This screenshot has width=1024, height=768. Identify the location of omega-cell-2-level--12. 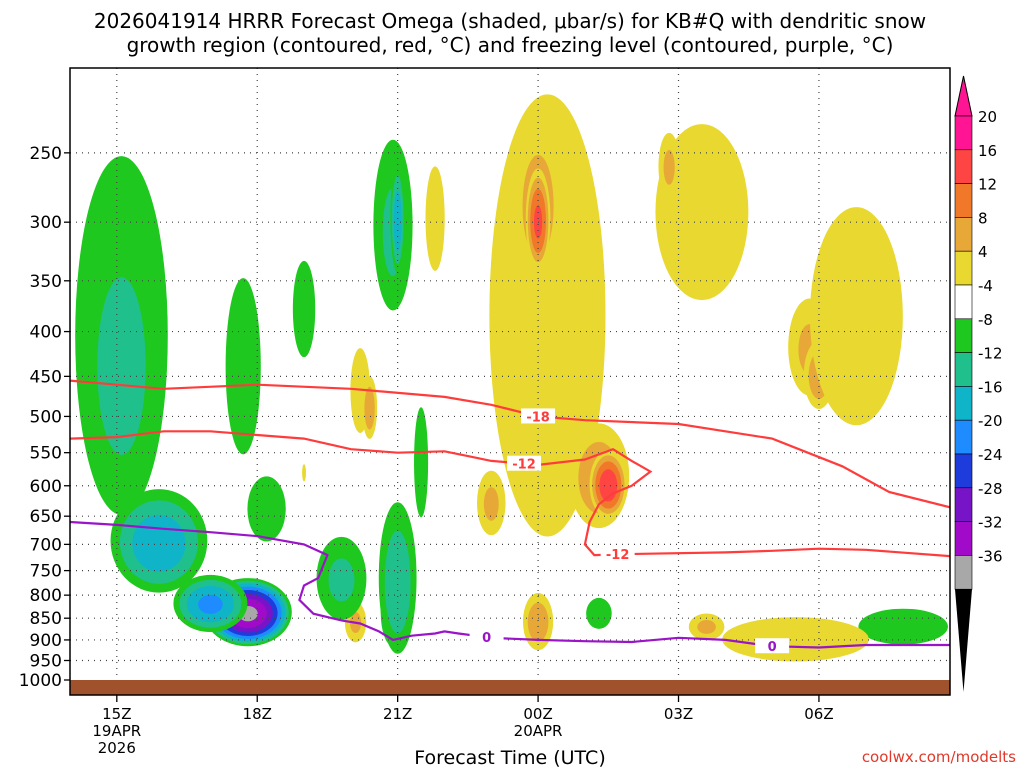
(159, 543).